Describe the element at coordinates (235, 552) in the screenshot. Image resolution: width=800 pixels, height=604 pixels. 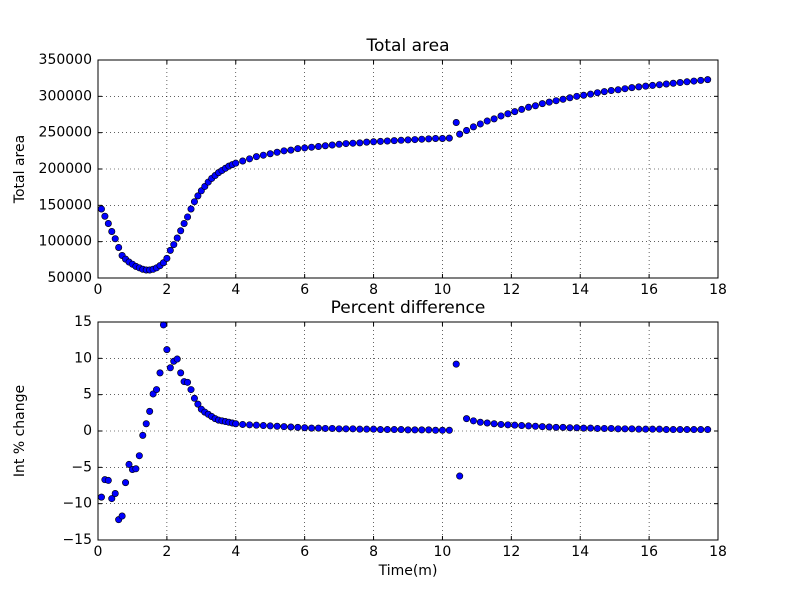
I see `x-tick-label: 4` at that location.